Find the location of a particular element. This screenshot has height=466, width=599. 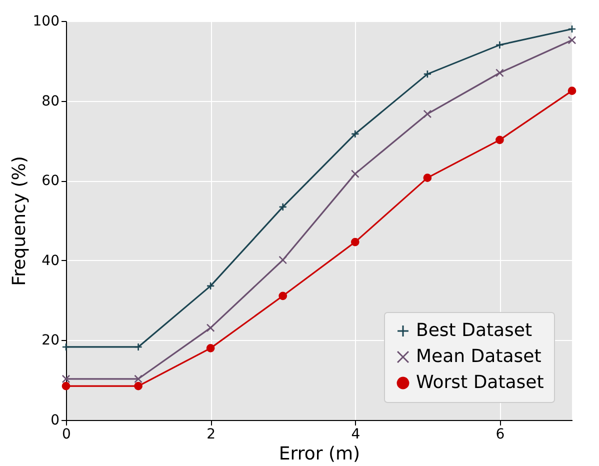

y-tick-label: 20 is located at coordinates (51, 340).